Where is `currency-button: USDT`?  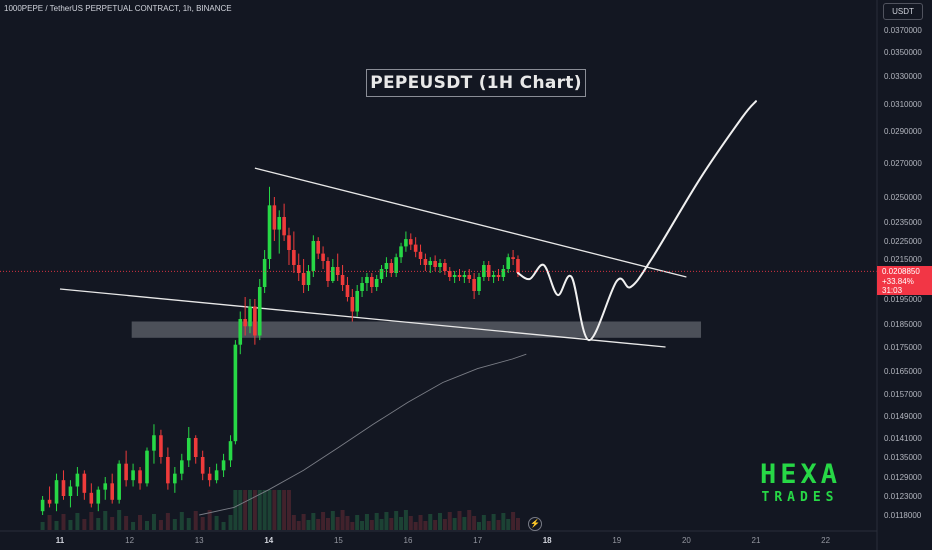 currency-button: USDT is located at coordinates (903, 11).